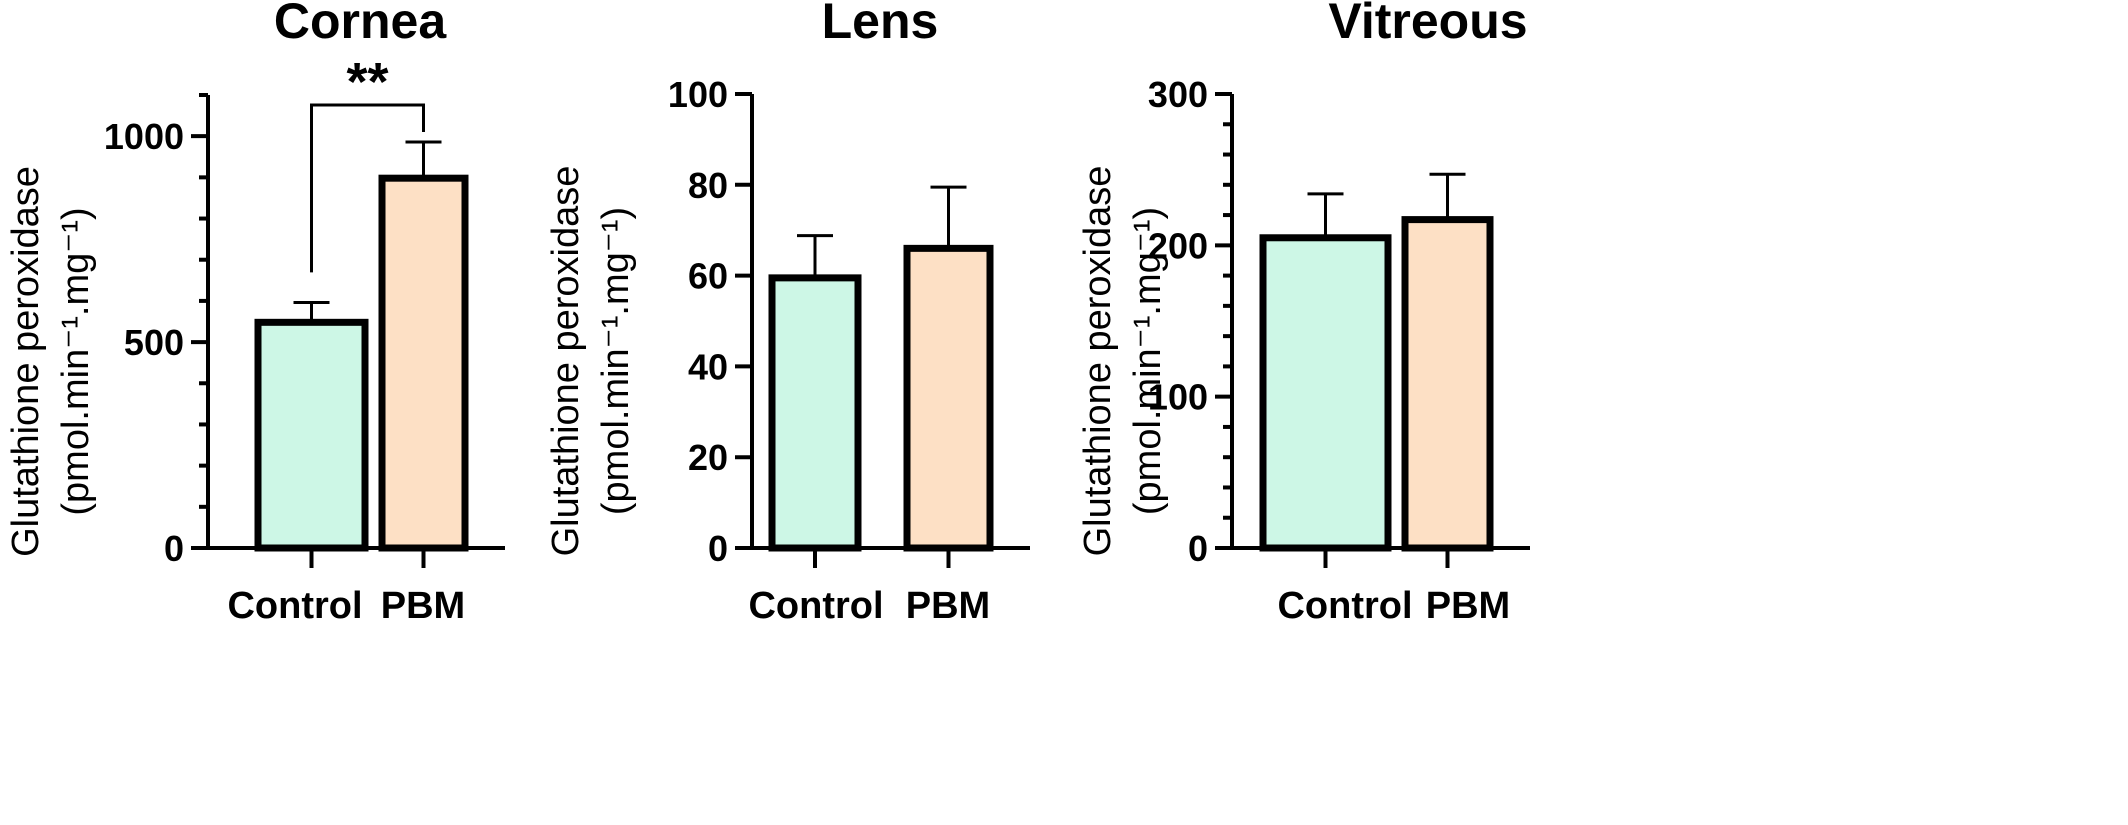 This screenshot has width=2128, height=825. What do you see at coordinates (144, 136) in the screenshot?
I see `y-tick-label: 1000` at bounding box center [144, 136].